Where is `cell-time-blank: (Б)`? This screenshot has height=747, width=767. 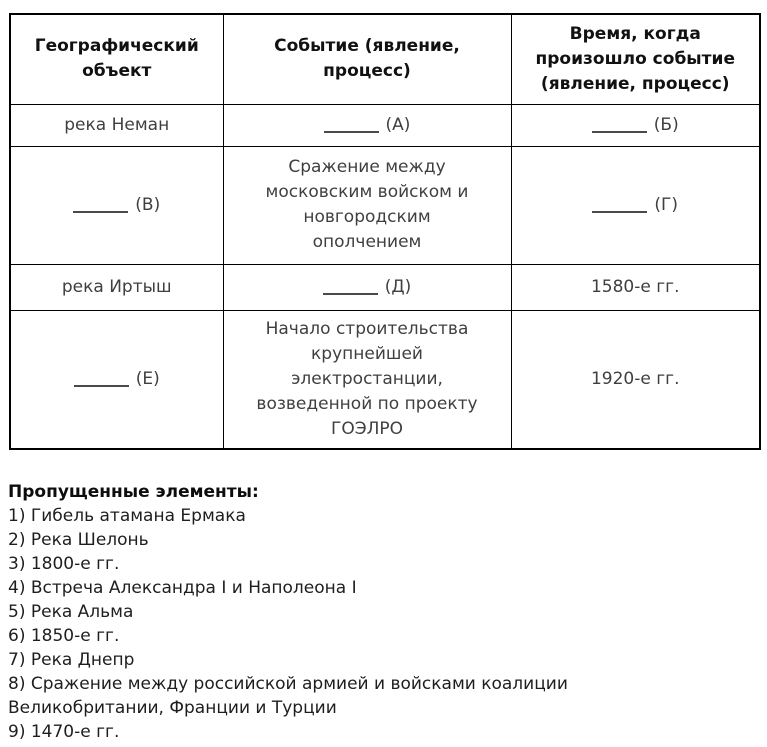
cell-time-blank: (Б) is located at coordinates (635, 125).